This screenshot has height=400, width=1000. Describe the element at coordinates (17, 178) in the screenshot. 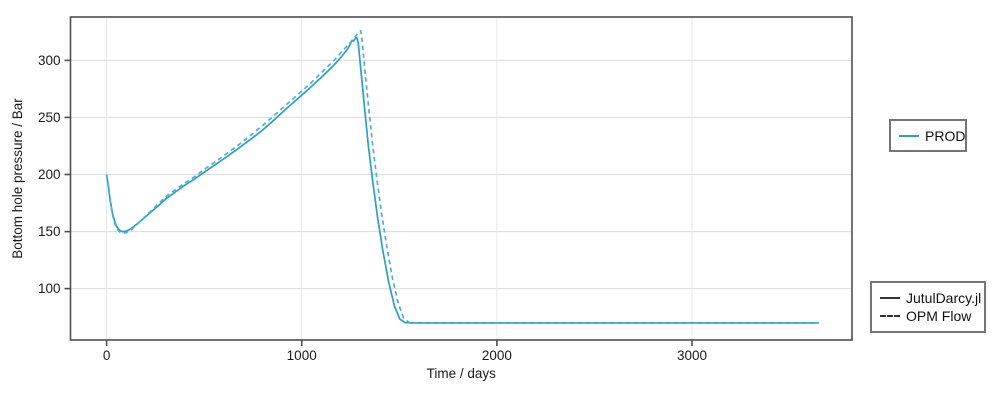

I see `y-axis-label: Bottom hole pressure / Bar` at that location.